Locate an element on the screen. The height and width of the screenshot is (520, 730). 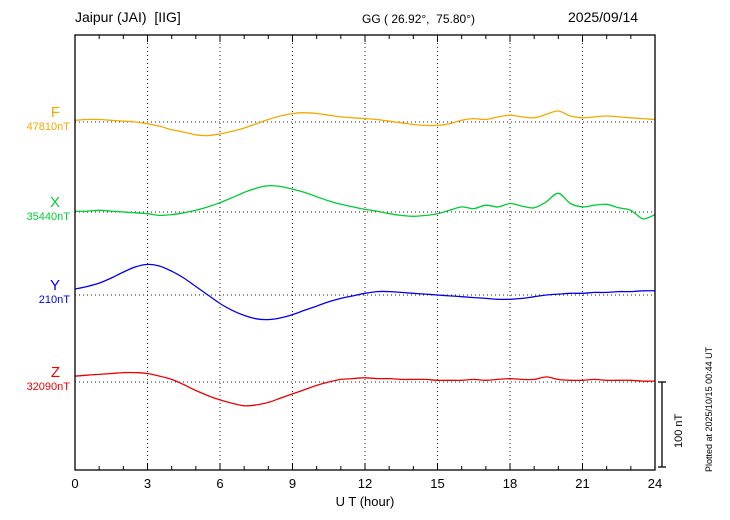
component-label-F: F 47810nT is located at coordinates (36, 119).